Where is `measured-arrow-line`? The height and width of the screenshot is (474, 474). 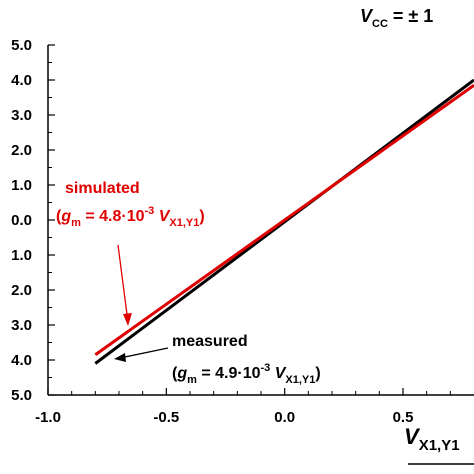
measured-arrow-line is located at coordinates (144, 353).